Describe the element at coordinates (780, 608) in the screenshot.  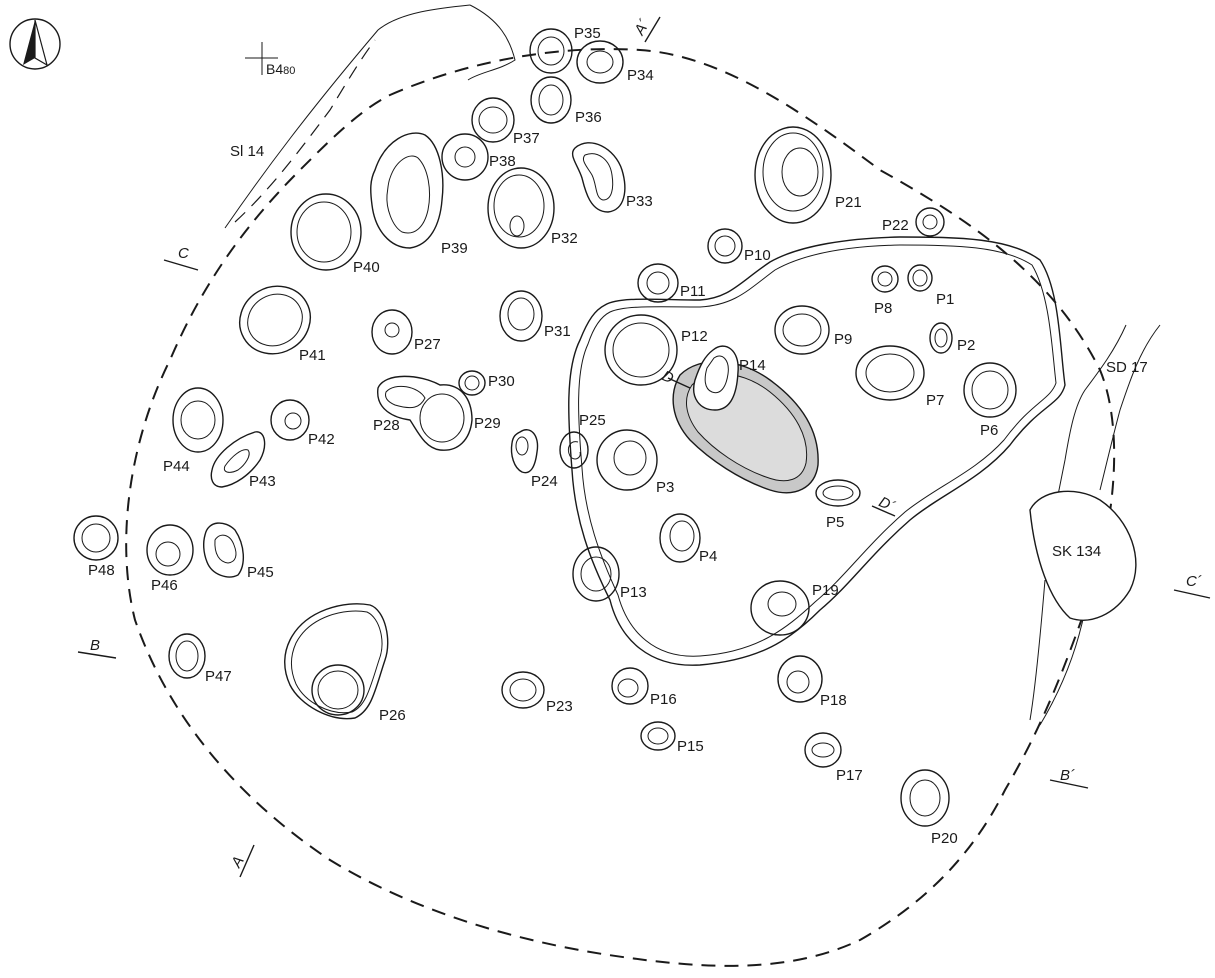
I see `pit-p19` at that location.